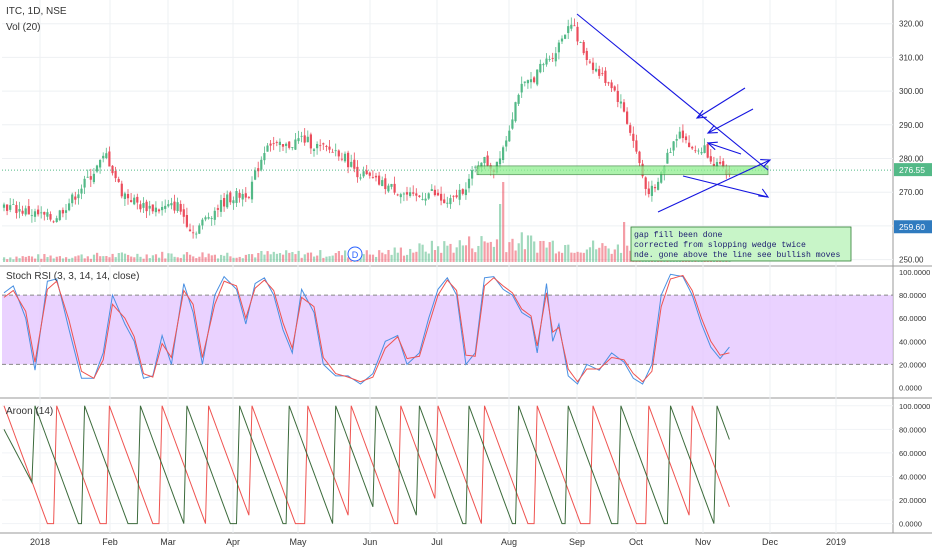 The width and height of the screenshot is (932, 550). I want to click on trend-line, so click(672, 92).